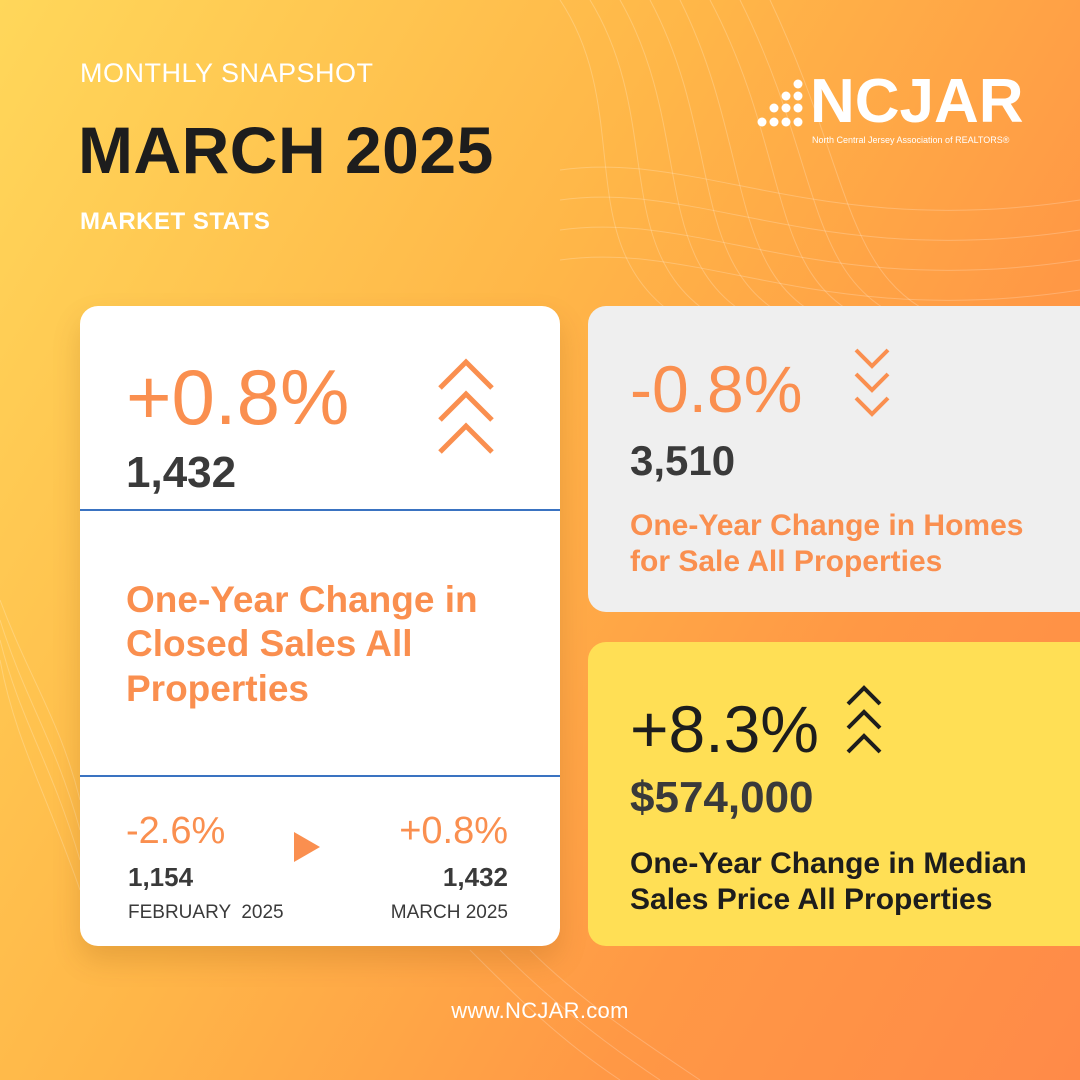 Image resolution: width=1080 pixels, height=1080 pixels. Describe the element at coordinates (320, 510) in the screenshot. I see `divider-top` at that location.